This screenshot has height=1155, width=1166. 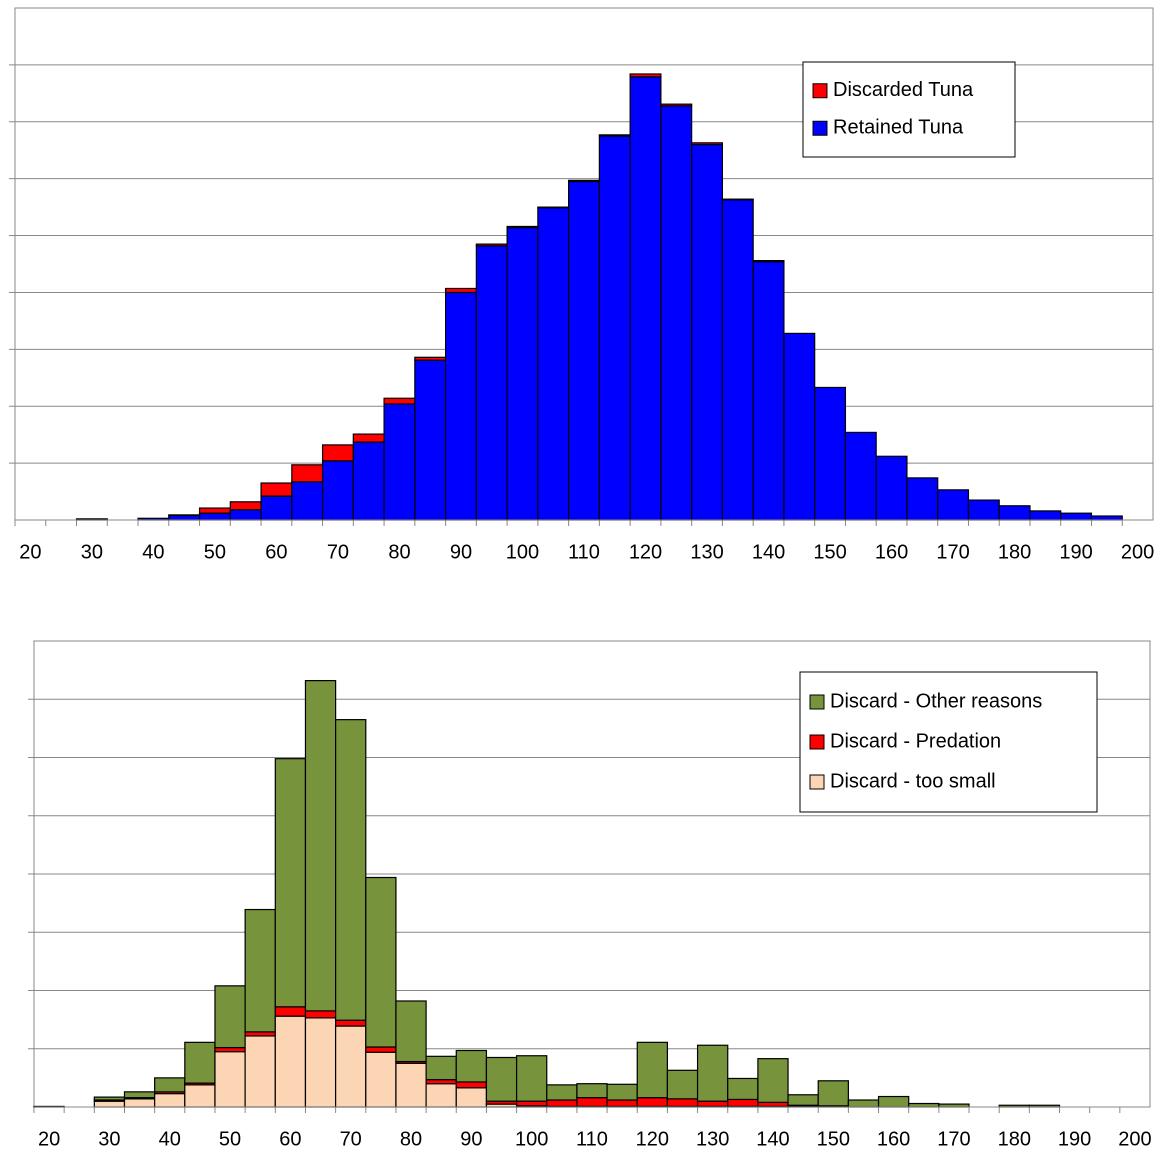 What do you see at coordinates (290, 1139) in the screenshot?
I see `x-tick-label: 60` at bounding box center [290, 1139].